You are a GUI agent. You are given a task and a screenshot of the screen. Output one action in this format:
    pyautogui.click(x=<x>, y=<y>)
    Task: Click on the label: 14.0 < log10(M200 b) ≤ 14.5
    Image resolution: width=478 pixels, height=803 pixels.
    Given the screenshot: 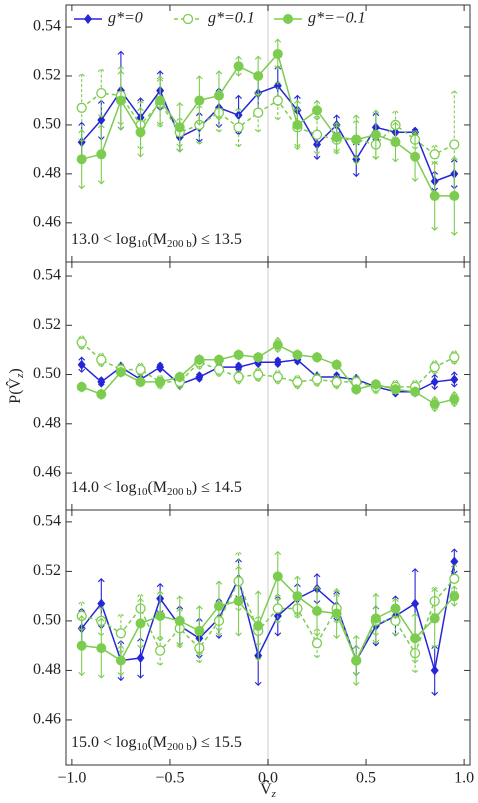 What is the action you would take?
    pyautogui.click(x=156, y=488)
    